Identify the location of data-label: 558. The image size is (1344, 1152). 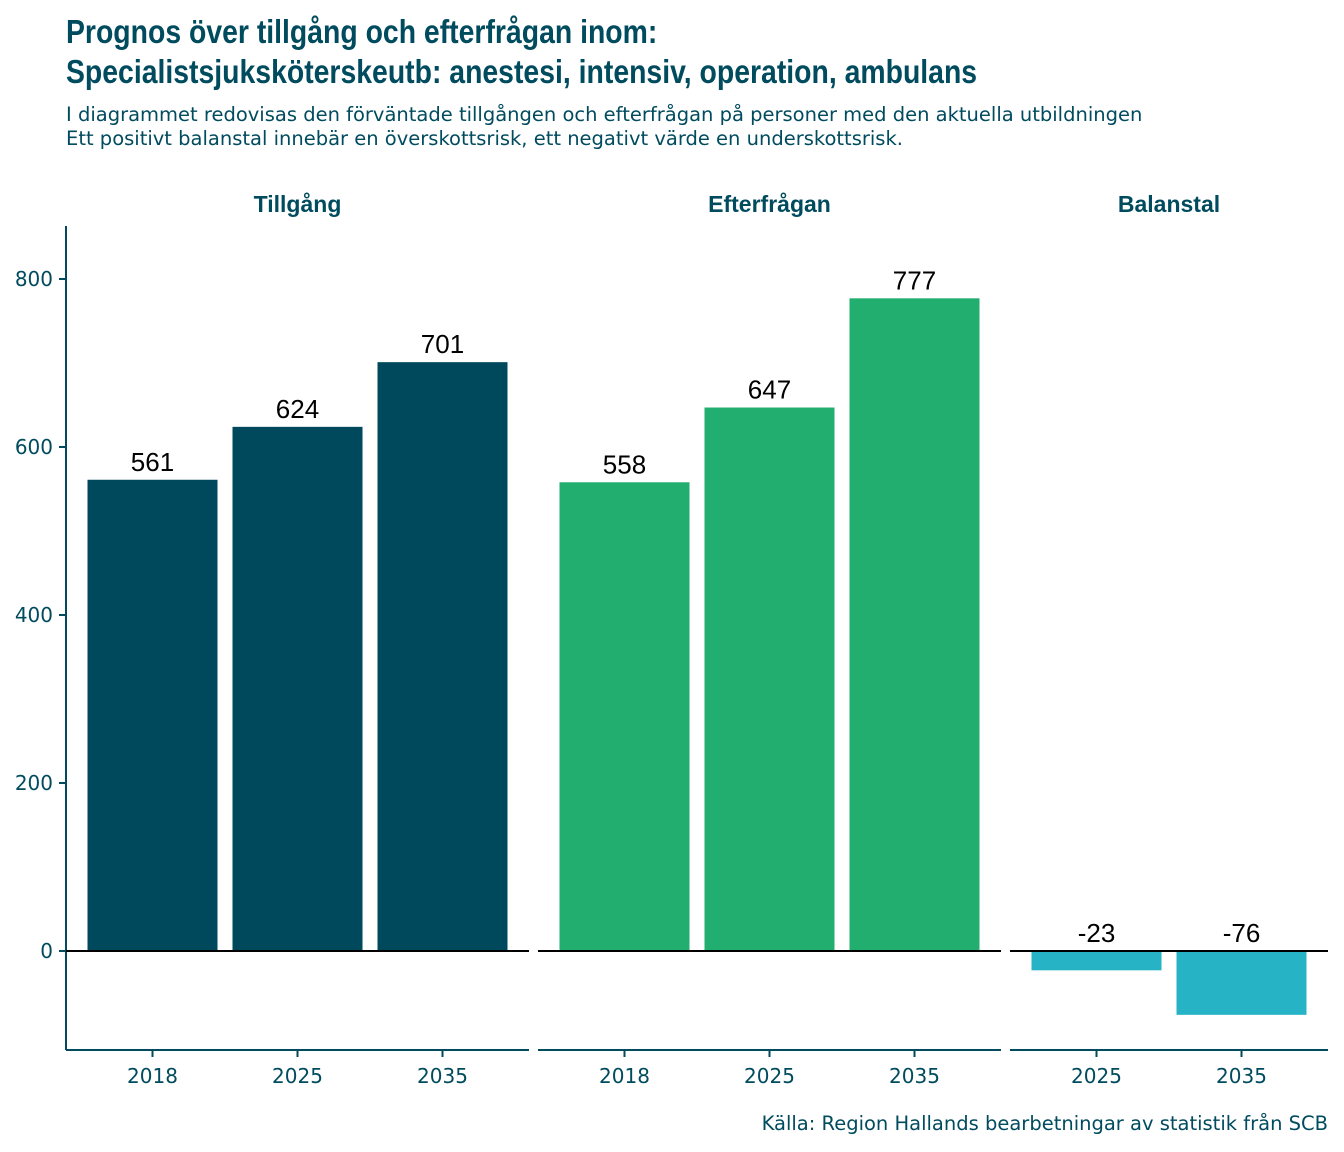
(624, 464).